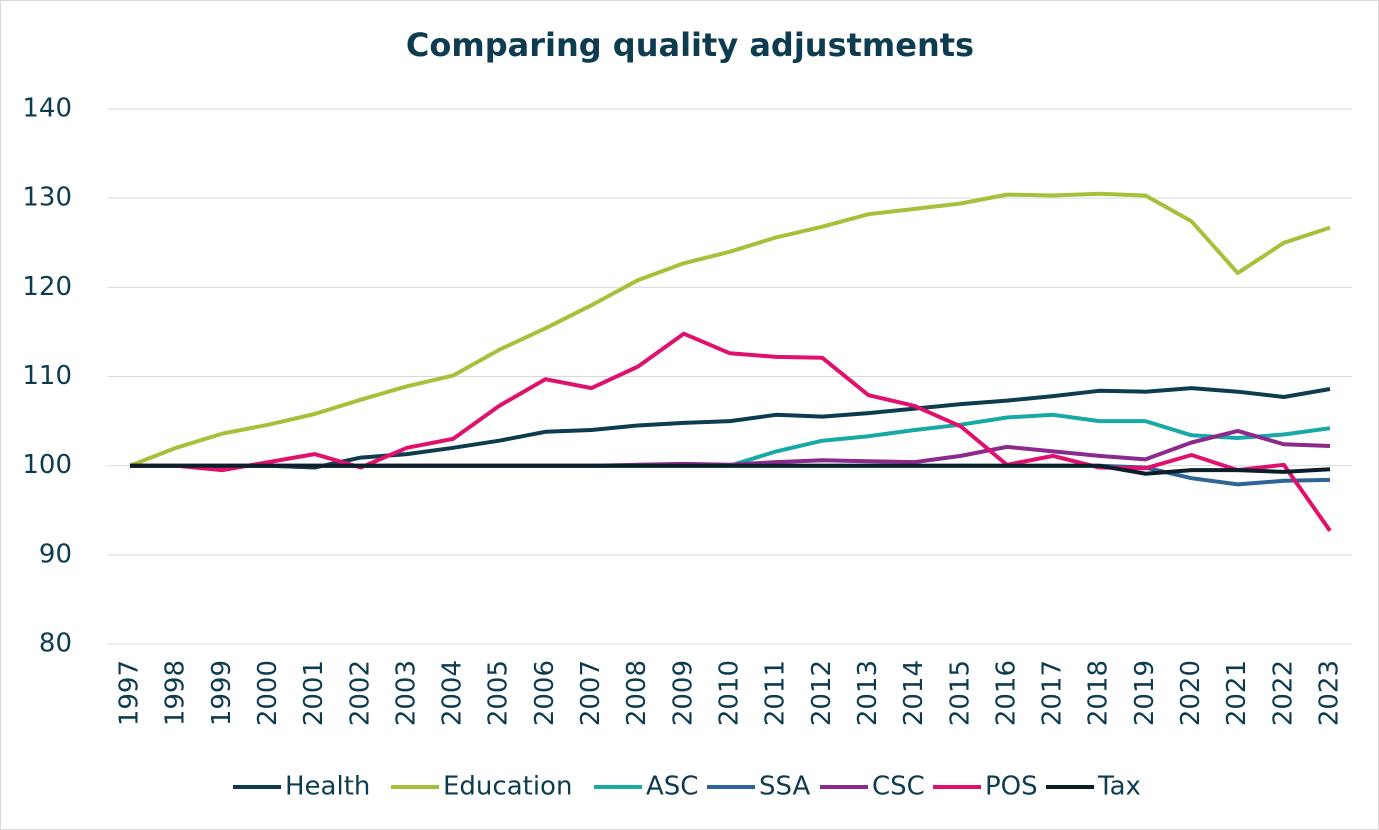  I want to click on x-tick-label: 2021, so click(1237, 693).